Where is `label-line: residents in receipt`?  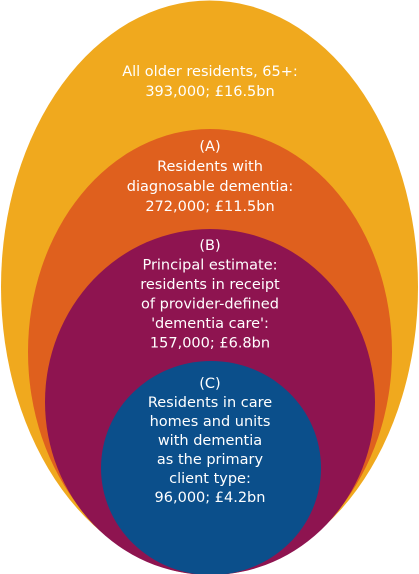 label-line: residents in receipt is located at coordinates (210, 285).